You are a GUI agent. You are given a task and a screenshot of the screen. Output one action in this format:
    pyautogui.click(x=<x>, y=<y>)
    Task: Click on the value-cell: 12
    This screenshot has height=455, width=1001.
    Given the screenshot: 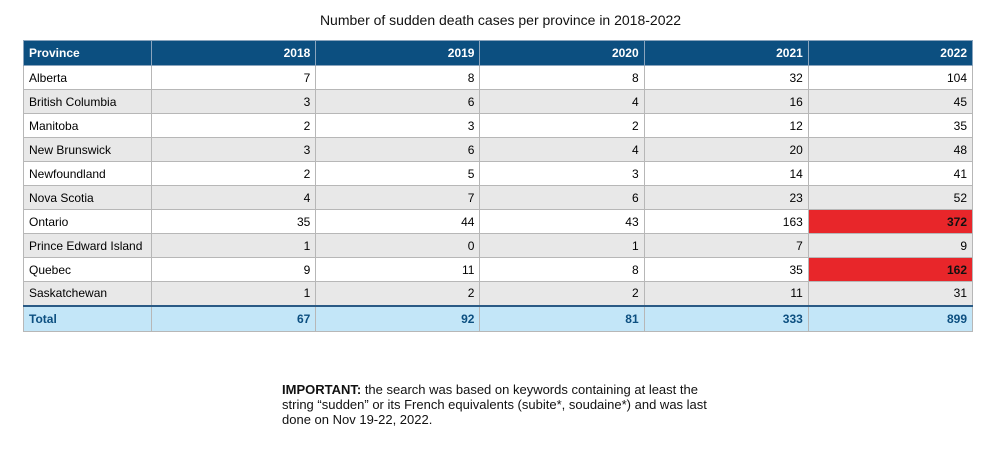 What is the action you would take?
    pyautogui.click(x=726, y=125)
    